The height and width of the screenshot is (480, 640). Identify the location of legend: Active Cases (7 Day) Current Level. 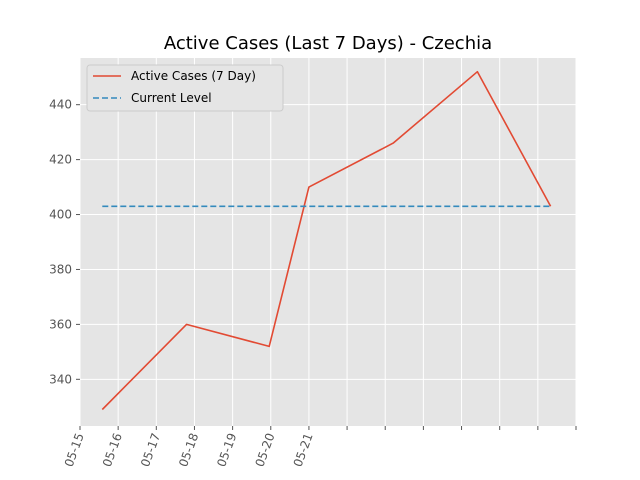
(185, 88).